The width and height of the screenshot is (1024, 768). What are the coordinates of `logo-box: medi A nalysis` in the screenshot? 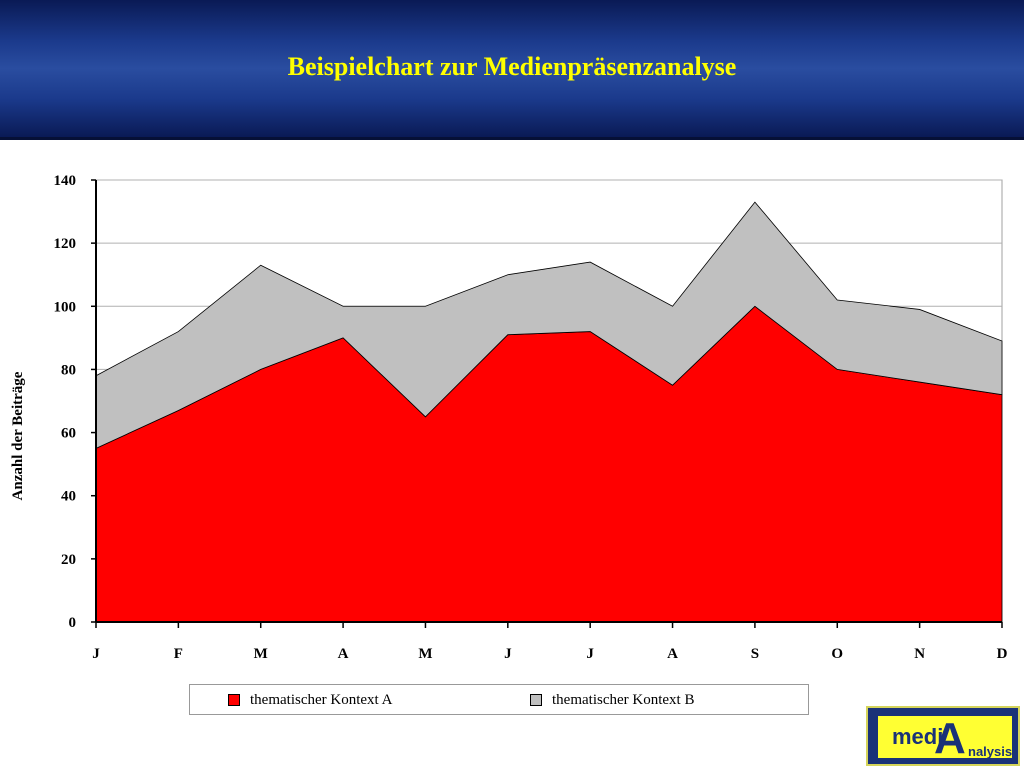 It's located at (945, 738).